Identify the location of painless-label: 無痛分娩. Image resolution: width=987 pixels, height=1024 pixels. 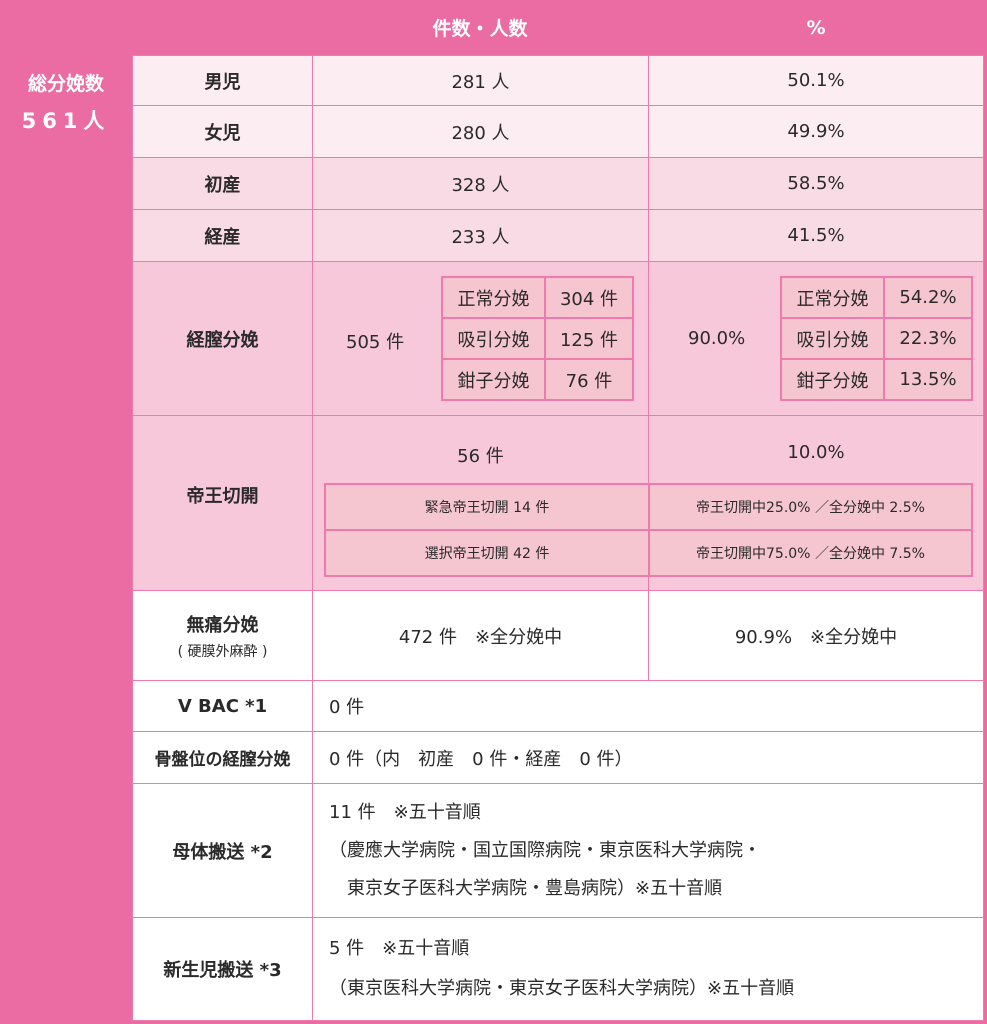
(222, 625).